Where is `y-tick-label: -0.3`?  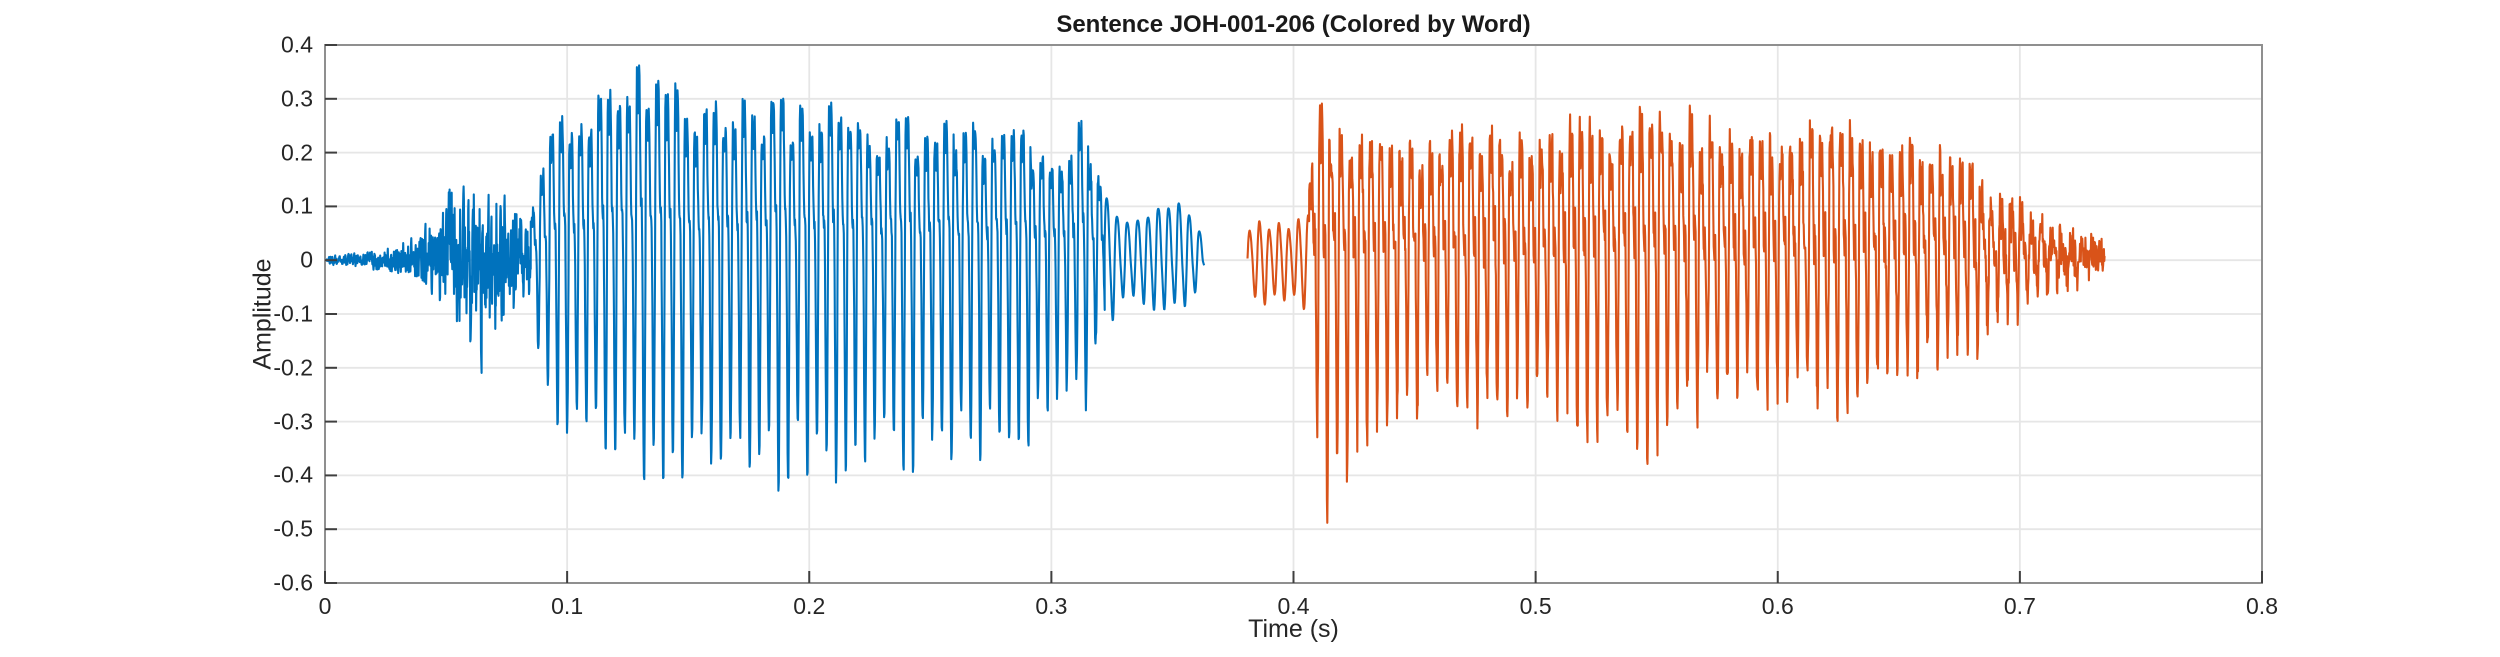 y-tick-label: -0.3 is located at coordinates (293, 421).